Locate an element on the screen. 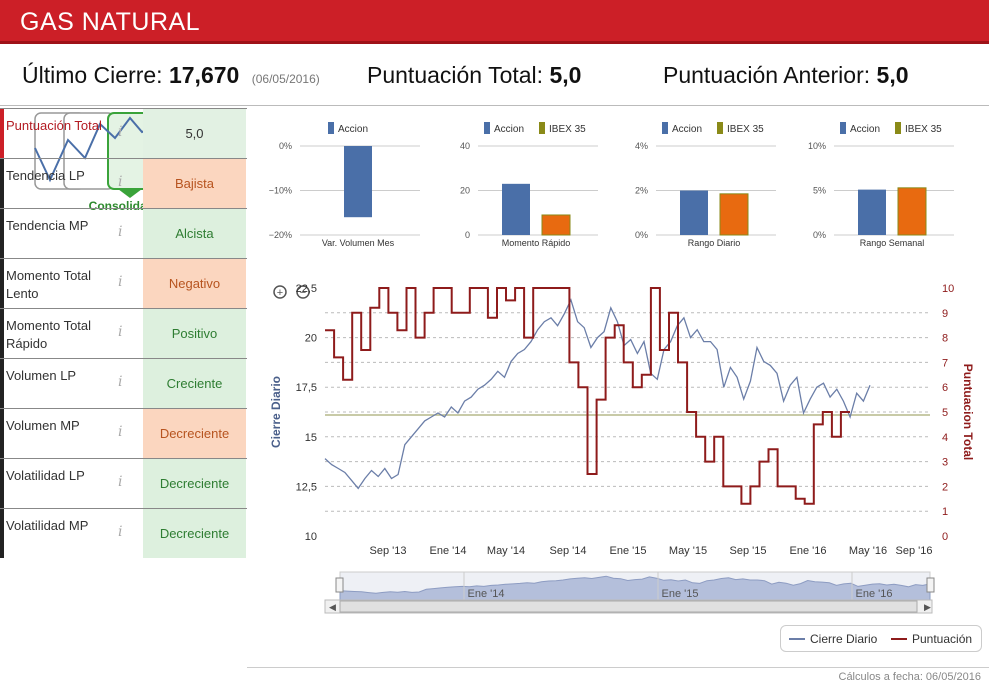 The width and height of the screenshot is (989, 688). x-tick-label: Sep '16 is located at coordinates (914, 551).